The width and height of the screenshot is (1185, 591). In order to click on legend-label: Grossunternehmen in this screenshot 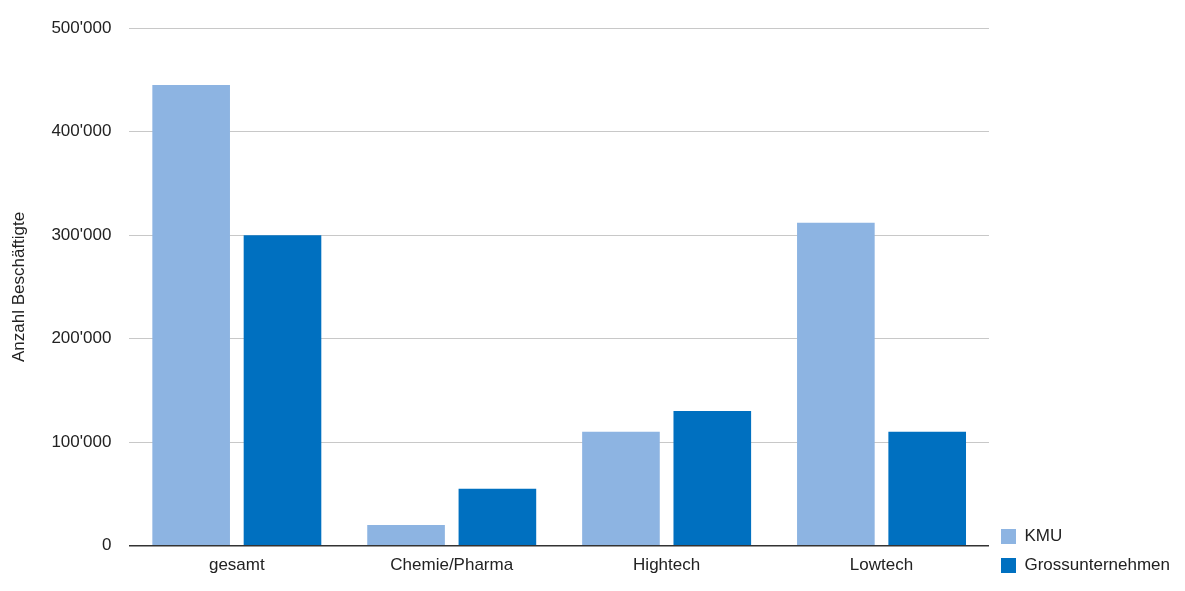, I will do `click(1097, 565)`.